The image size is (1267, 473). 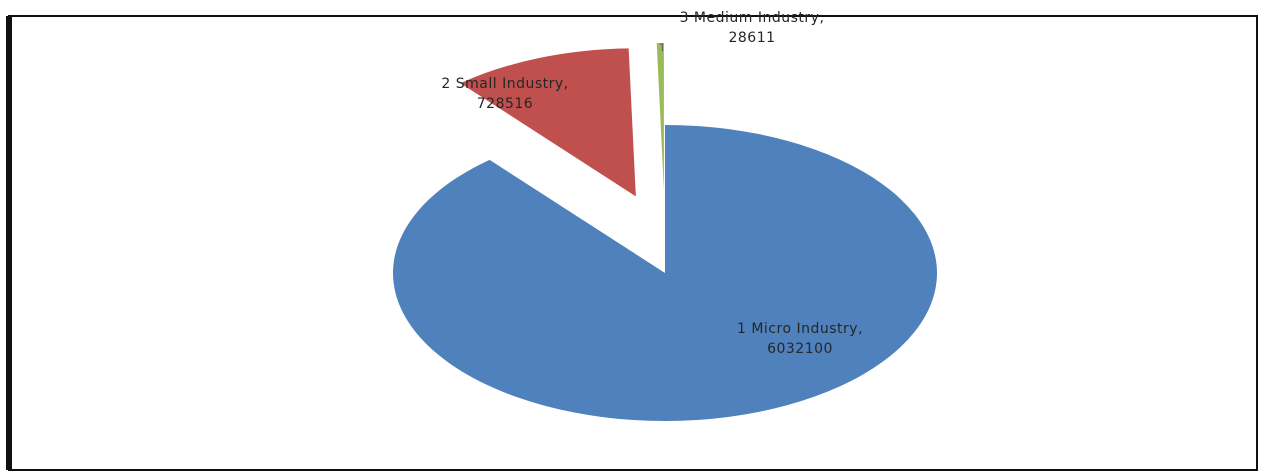 I want to click on data-label: 1 Micro Industry, 6032100, so click(x=800, y=339).